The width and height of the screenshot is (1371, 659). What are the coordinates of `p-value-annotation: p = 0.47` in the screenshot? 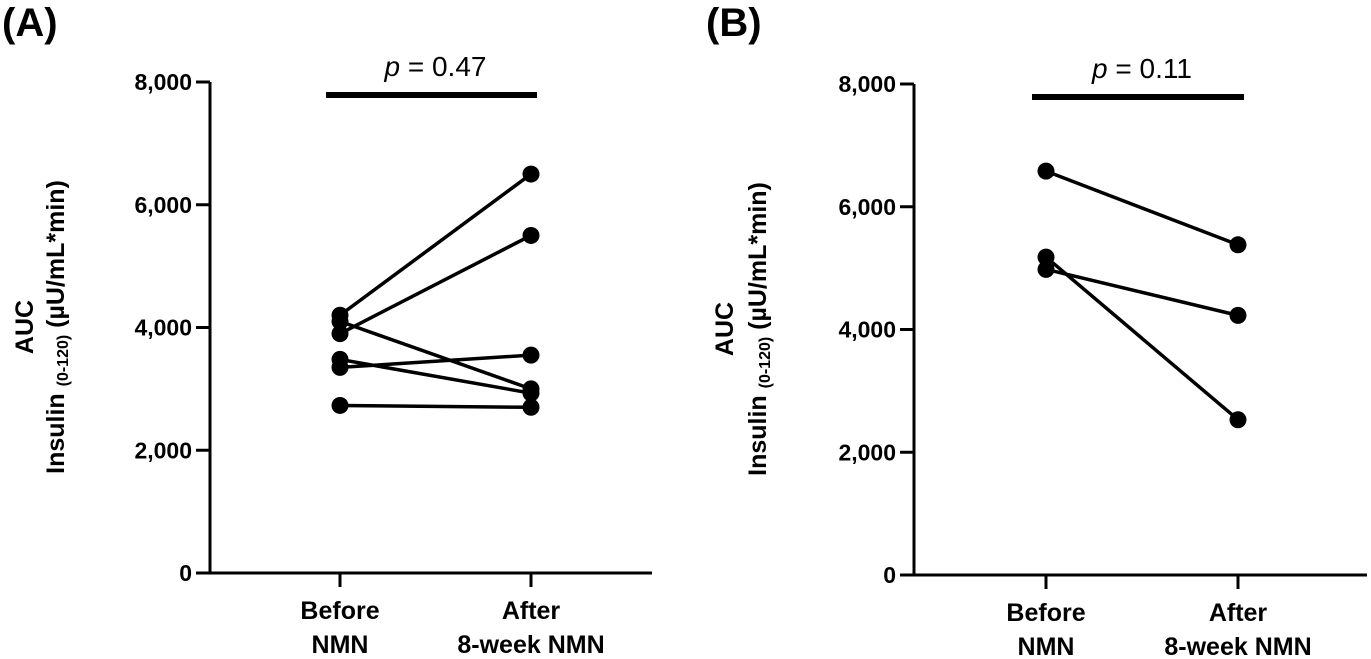 It's located at (435, 66).